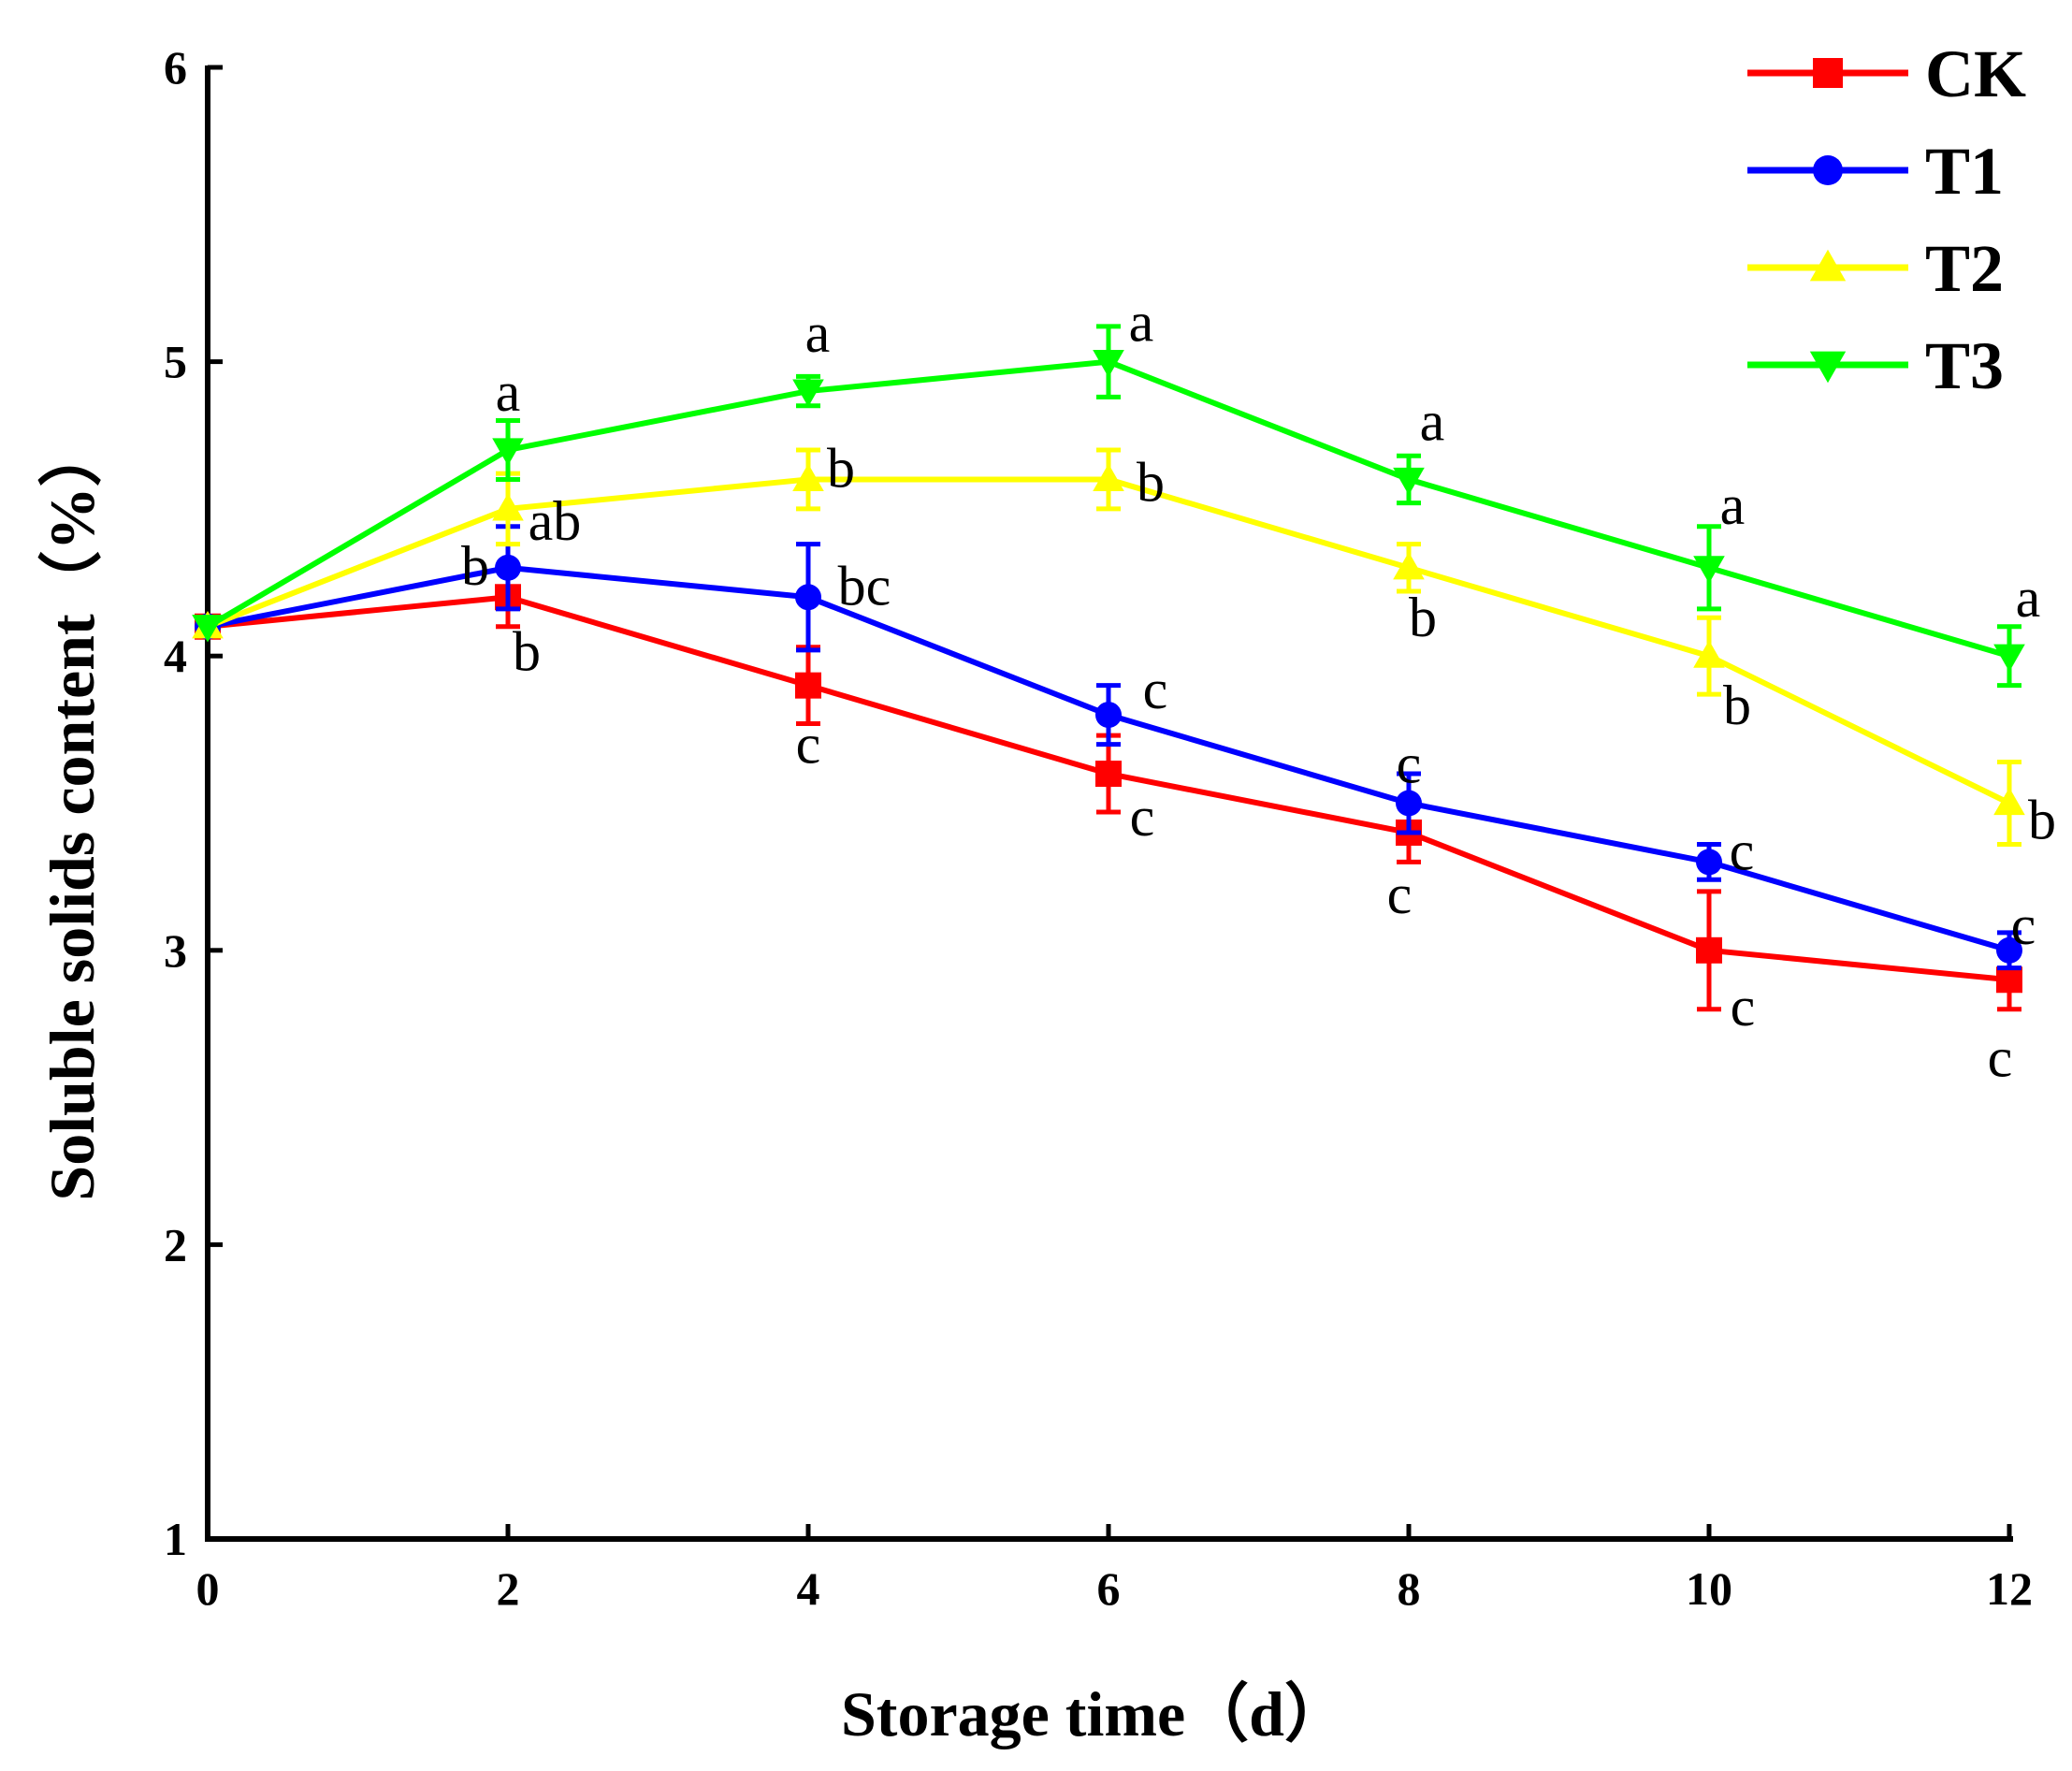  What do you see at coordinates (1875, 269) in the screenshot?
I see `legend-item-t2: T2` at bounding box center [1875, 269].